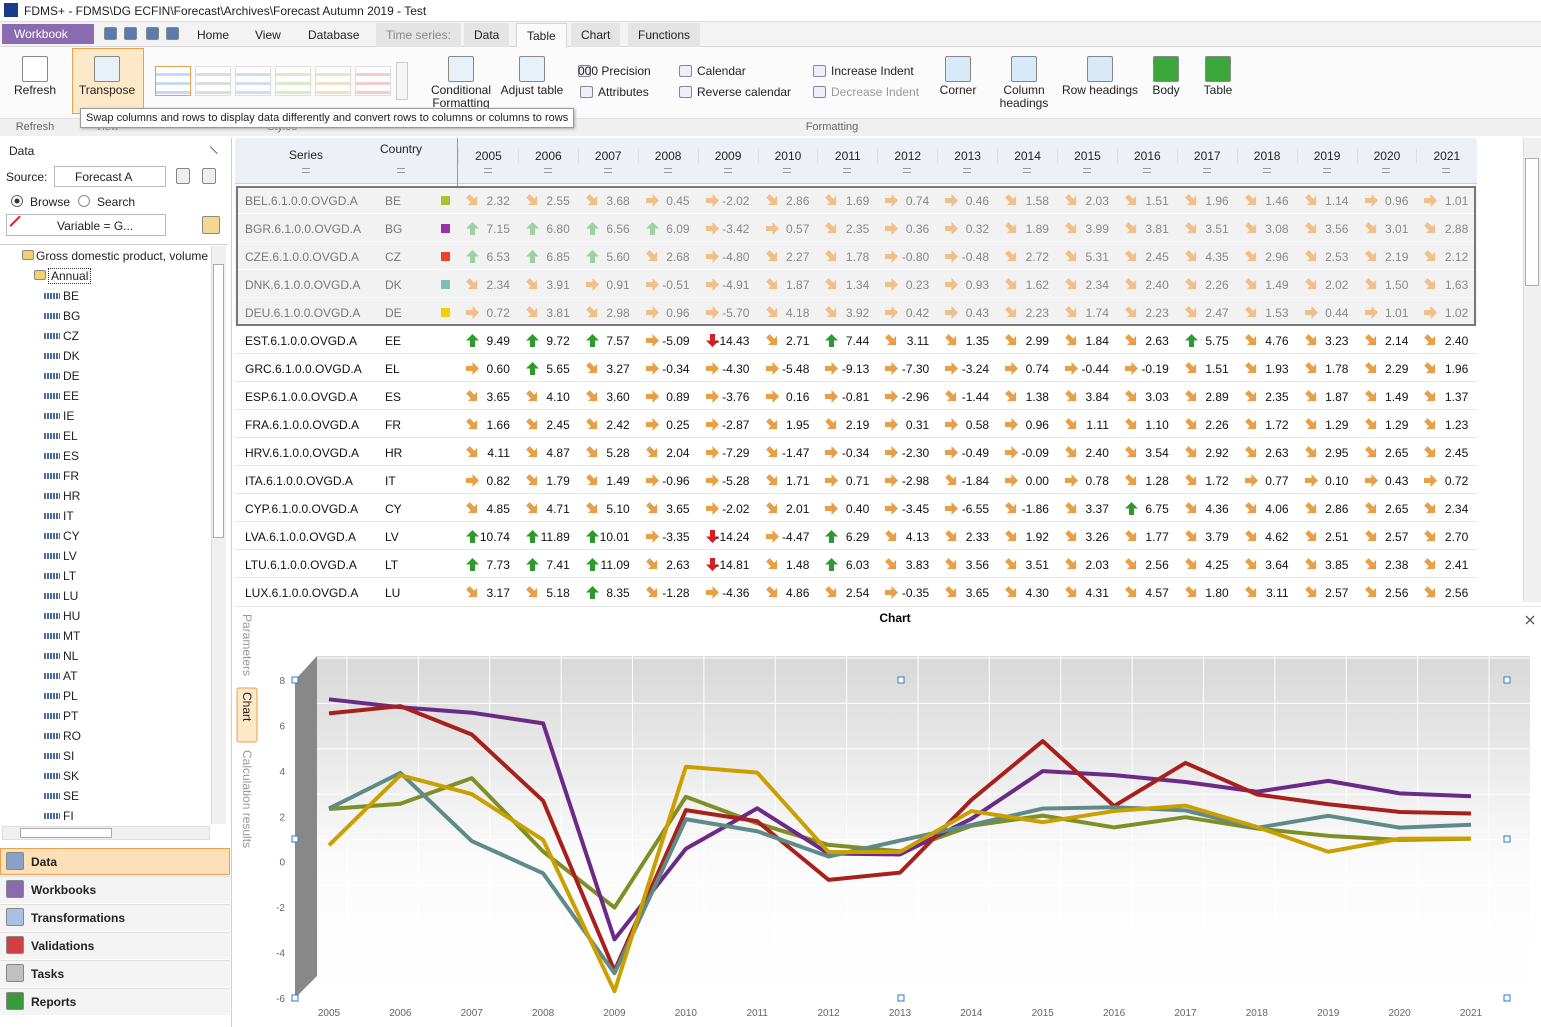  Describe the element at coordinates (558, 369) in the screenshot. I see `value-cell: 5.65` at that location.